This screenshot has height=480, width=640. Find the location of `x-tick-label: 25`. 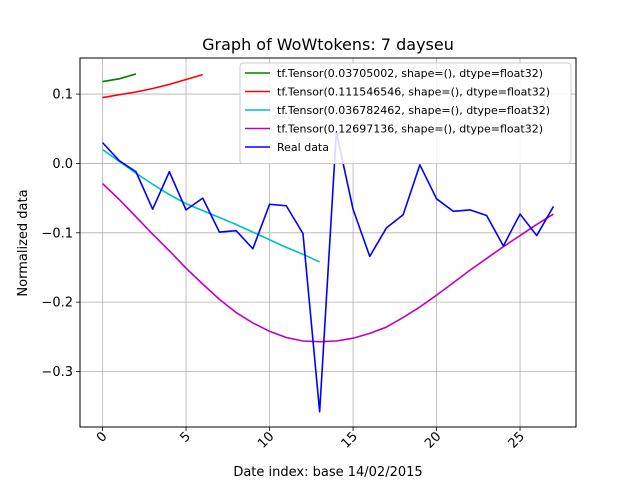

x-tick-label: 25 is located at coordinates (517, 440).